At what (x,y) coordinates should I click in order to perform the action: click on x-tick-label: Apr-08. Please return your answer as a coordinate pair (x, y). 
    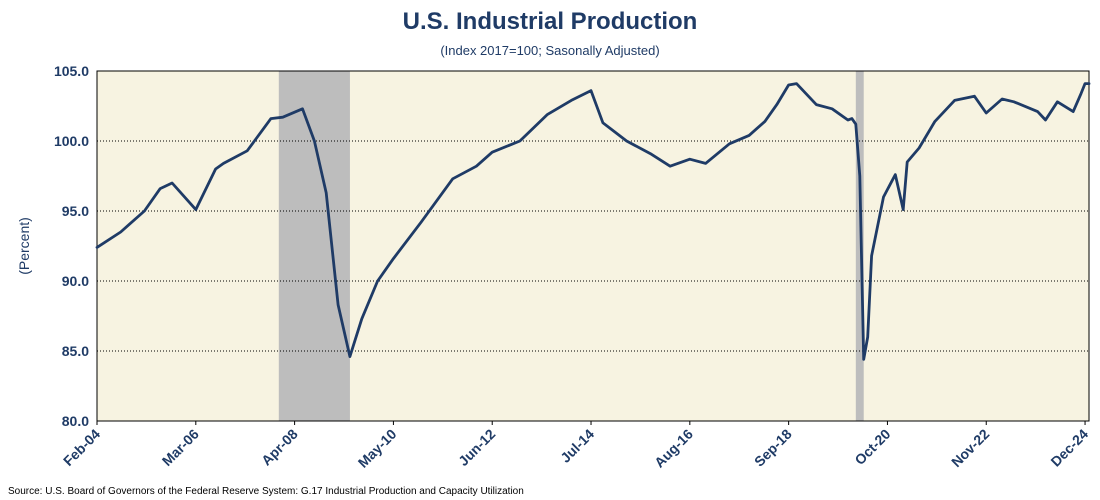
    Looking at the image, I should click on (279, 447).